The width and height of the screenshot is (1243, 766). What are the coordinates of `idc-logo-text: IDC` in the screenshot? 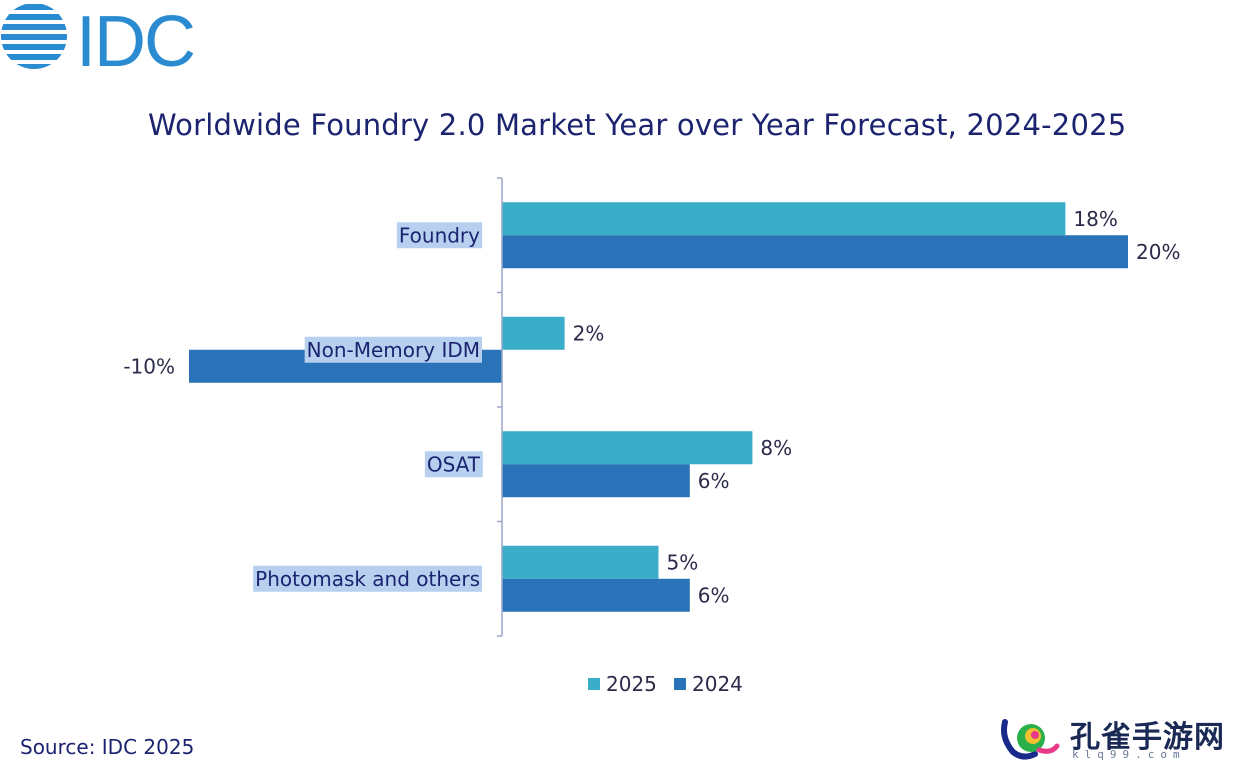 It's located at (135, 38).